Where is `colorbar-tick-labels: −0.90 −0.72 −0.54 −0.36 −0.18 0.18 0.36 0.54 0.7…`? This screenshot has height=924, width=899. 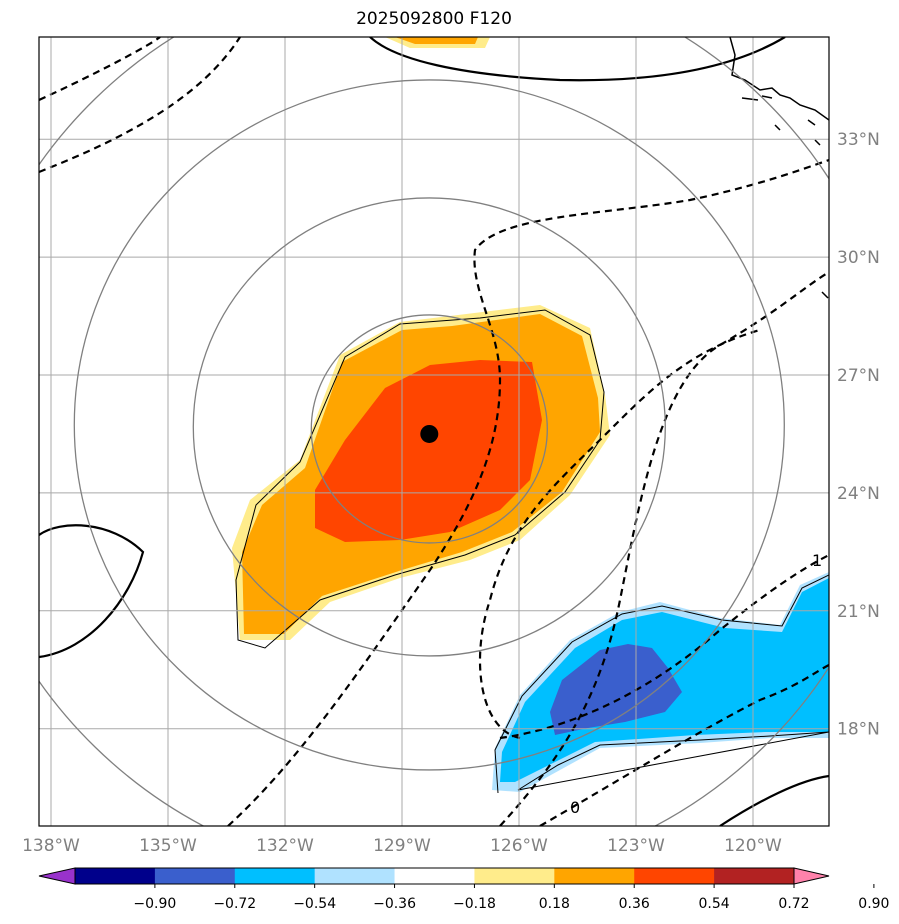 colorbar-tick-labels: −0.90 −0.72 −0.54 −0.36 −0.18 0.18 0.36 0.54 0.7… is located at coordinates (511, 898).